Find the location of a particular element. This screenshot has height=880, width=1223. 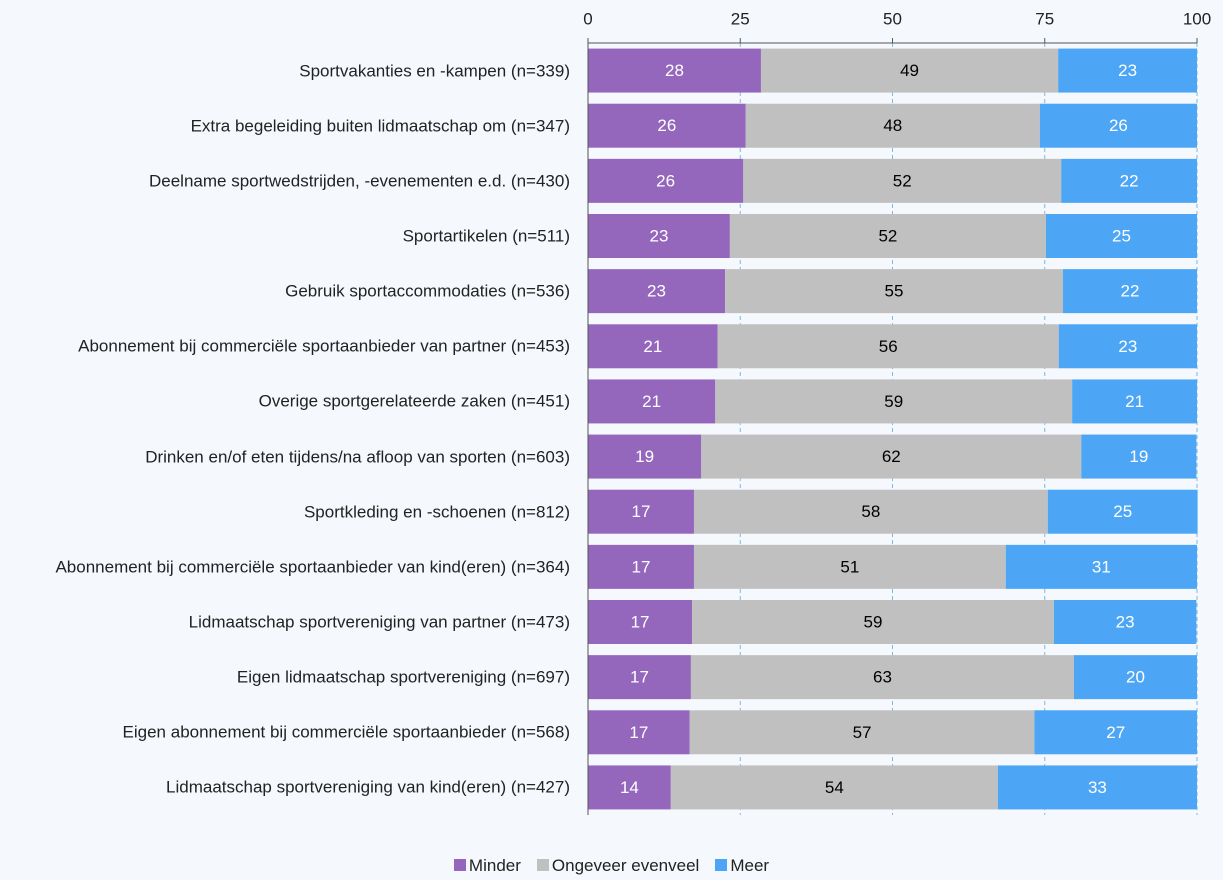

value-label: 20 is located at coordinates (1135, 677).